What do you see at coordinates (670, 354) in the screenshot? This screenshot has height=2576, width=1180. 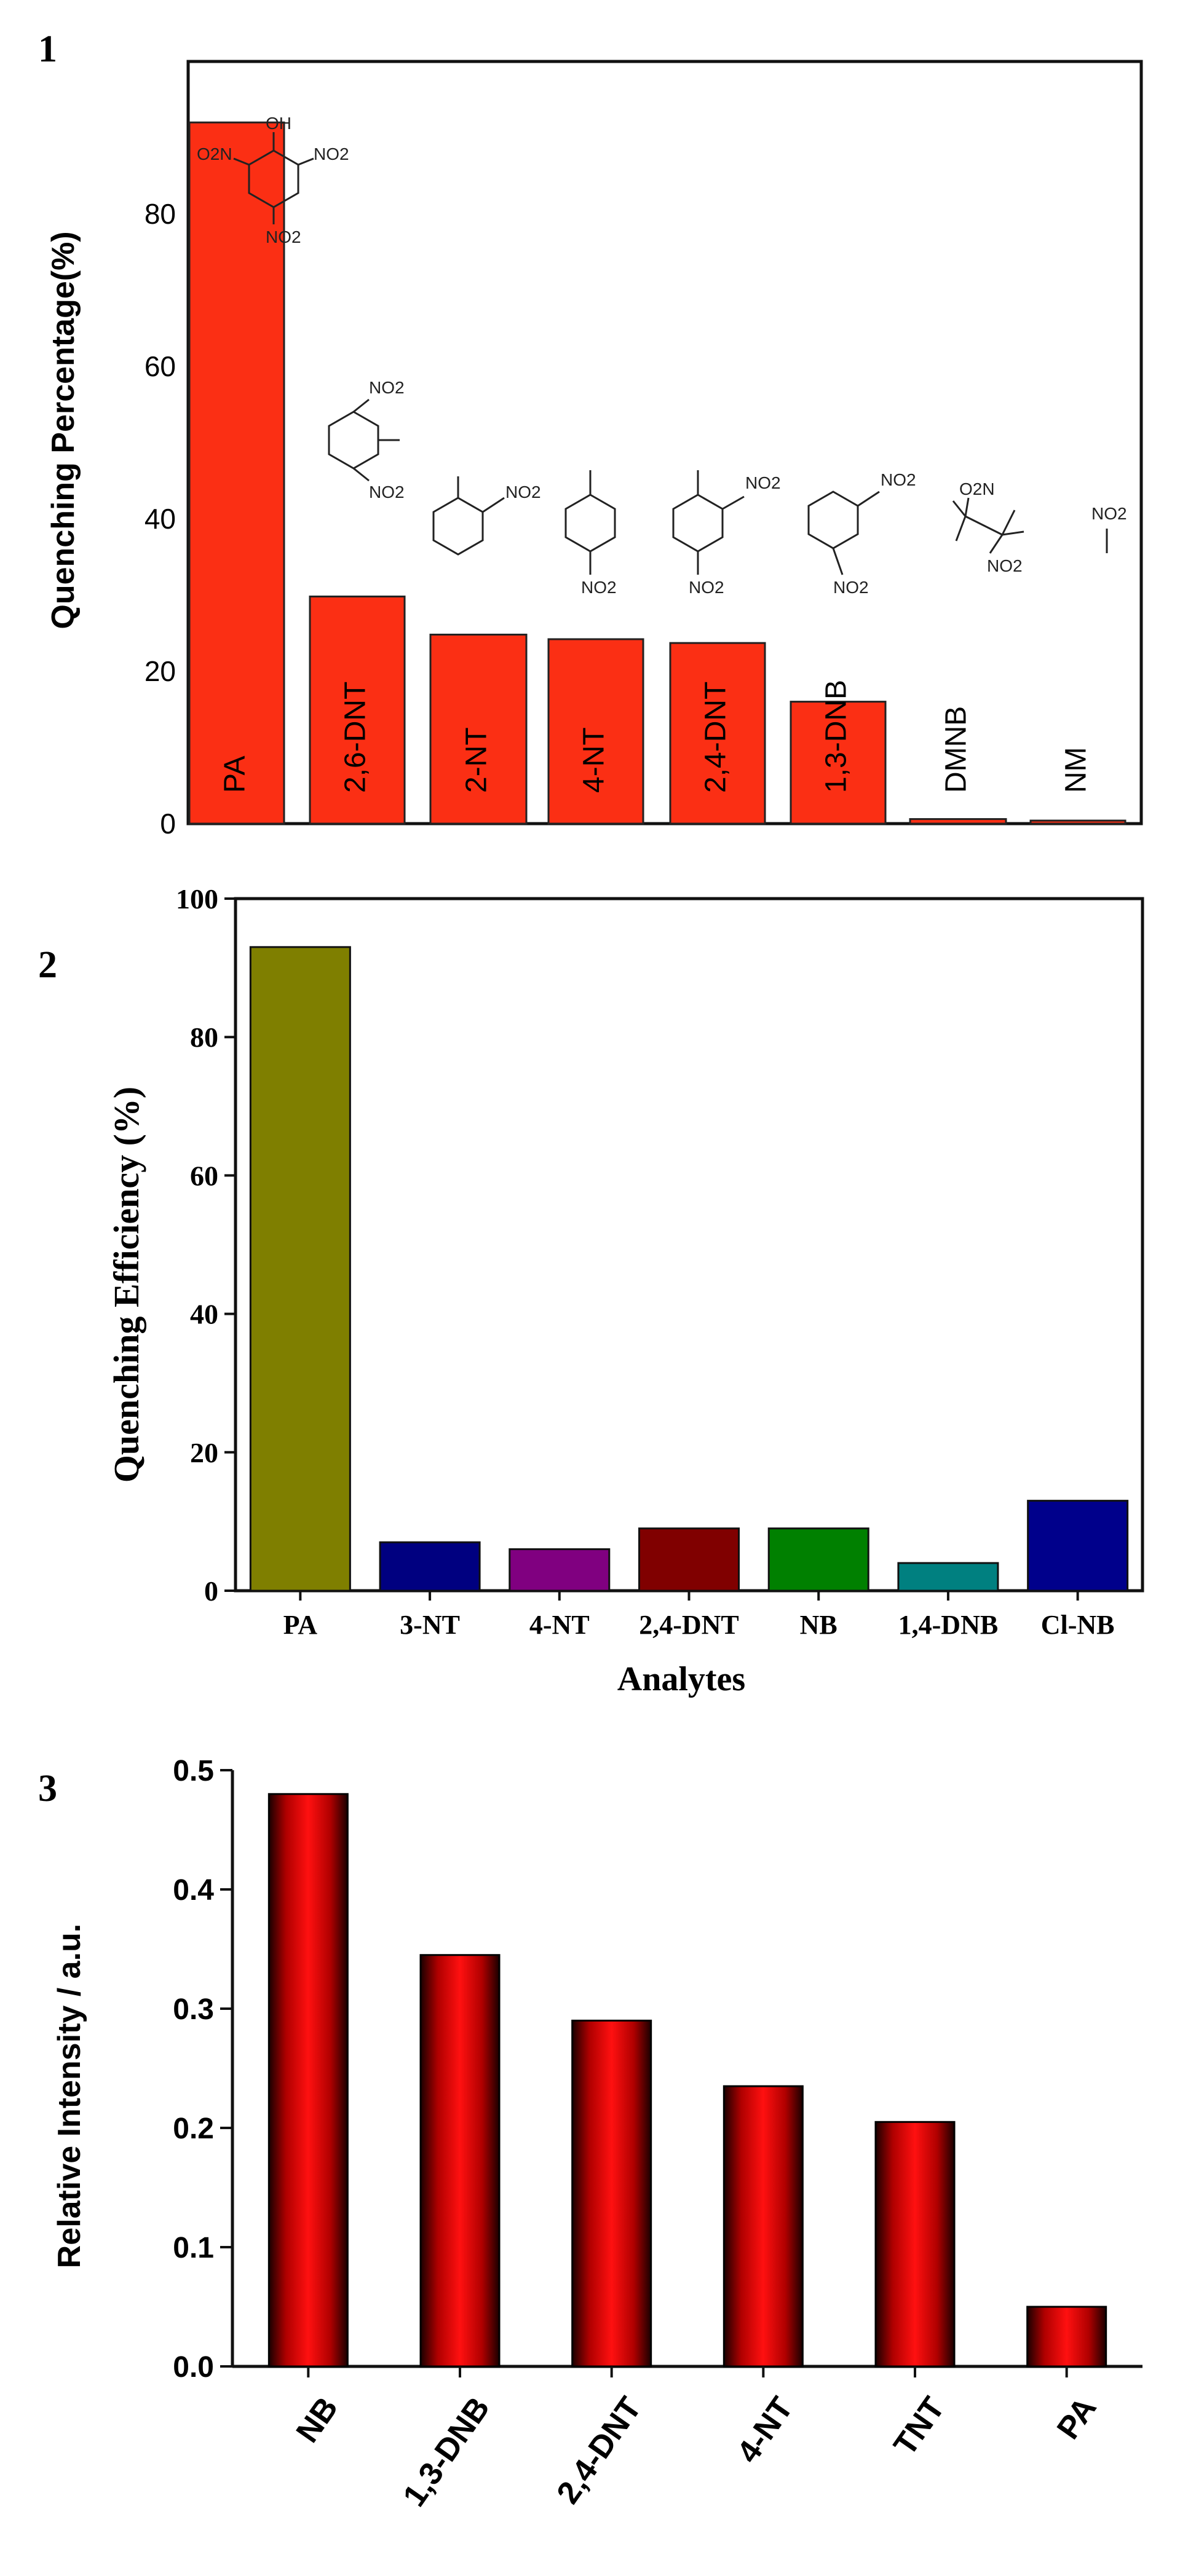 I see `panel-1-structures` at bounding box center [670, 354].